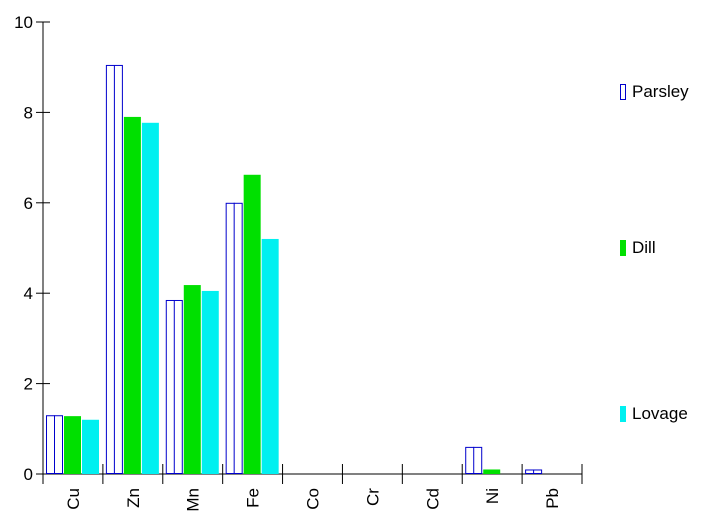 The image size is (719, 515). I want to click on legend-item-lovage: Lovage, so click(669, 414).